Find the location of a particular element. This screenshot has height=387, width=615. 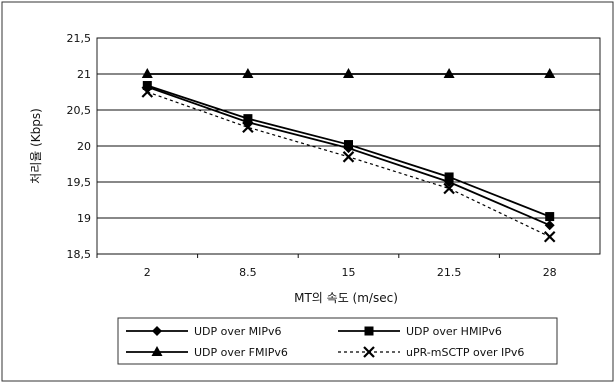

legend-label: UDP over HMIPv6 is located at coordinates (454, 331).